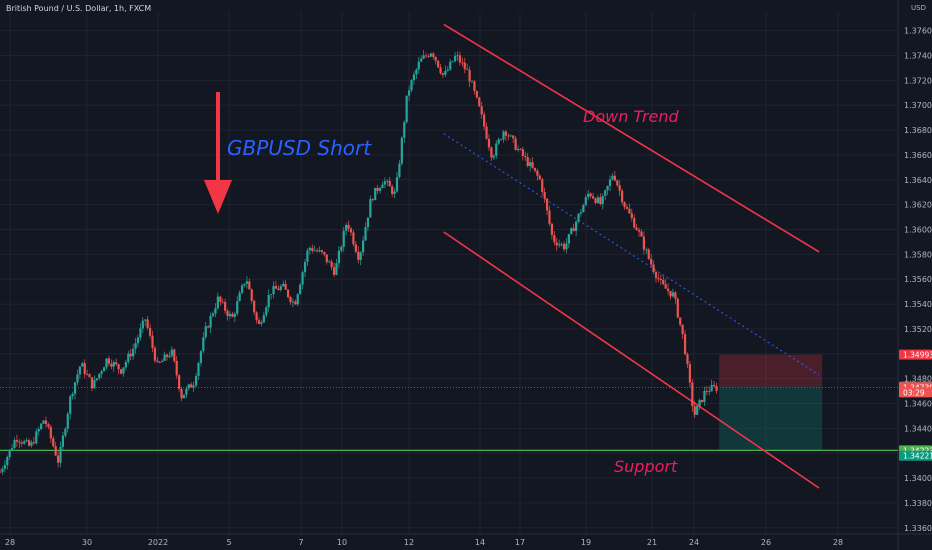  Describe the element at coordinates (10, 542) in the screenshot. I see `x-tick-label: 28` at that location.